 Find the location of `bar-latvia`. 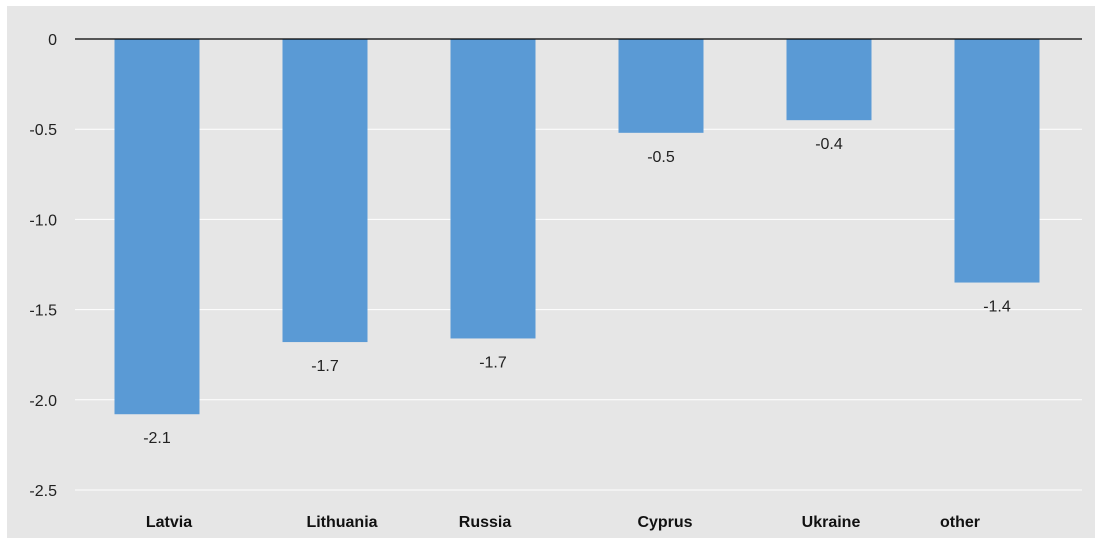

bar-latvia is located at coordinates (157, 227).